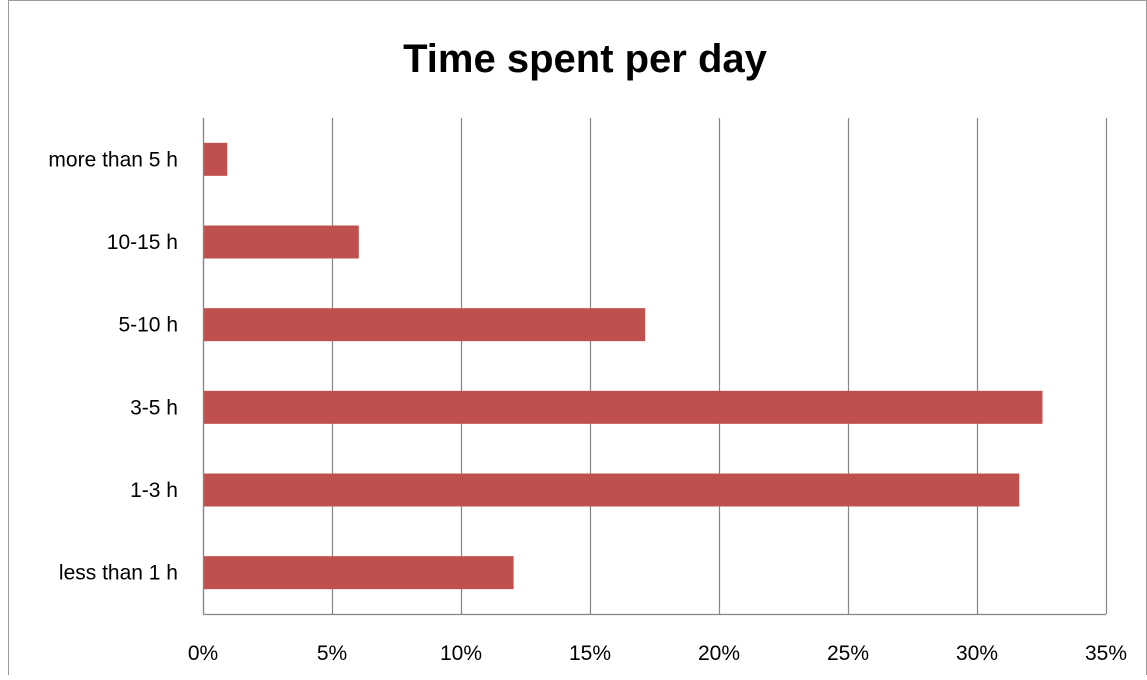 The width and height of the screenshot is (1147, 680). I want to click on x-tick-label: 10%, so click(461, 653).